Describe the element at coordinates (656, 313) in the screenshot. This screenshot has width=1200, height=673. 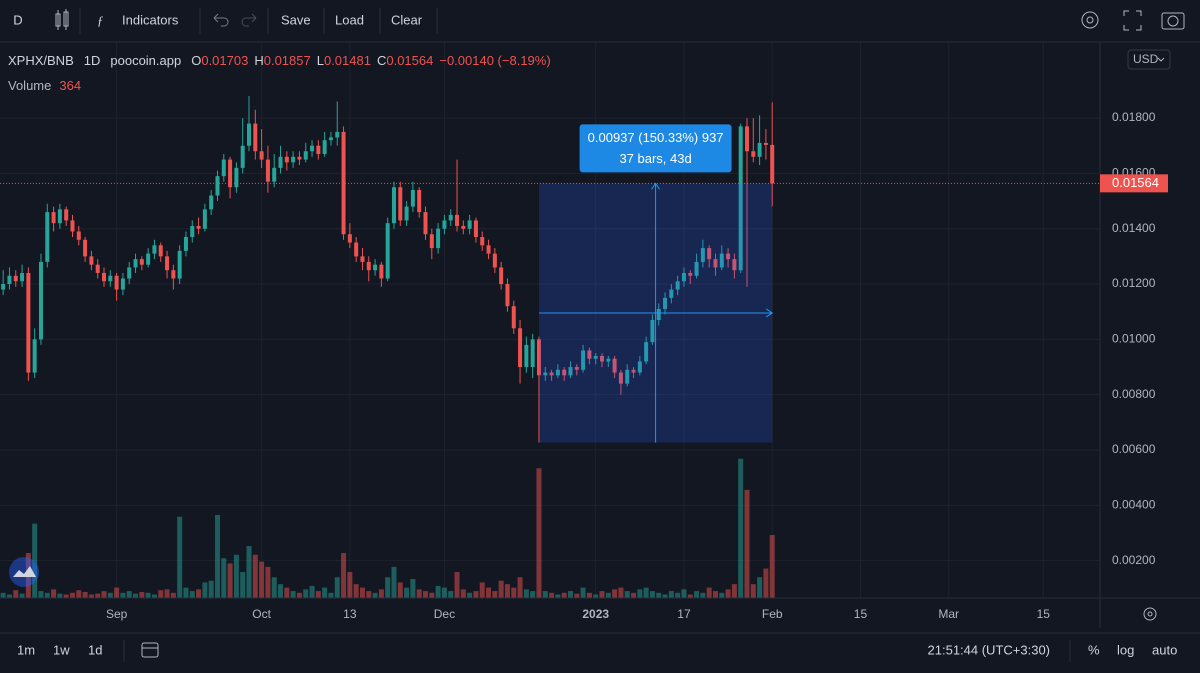
I see `measure-arrow` at that location.